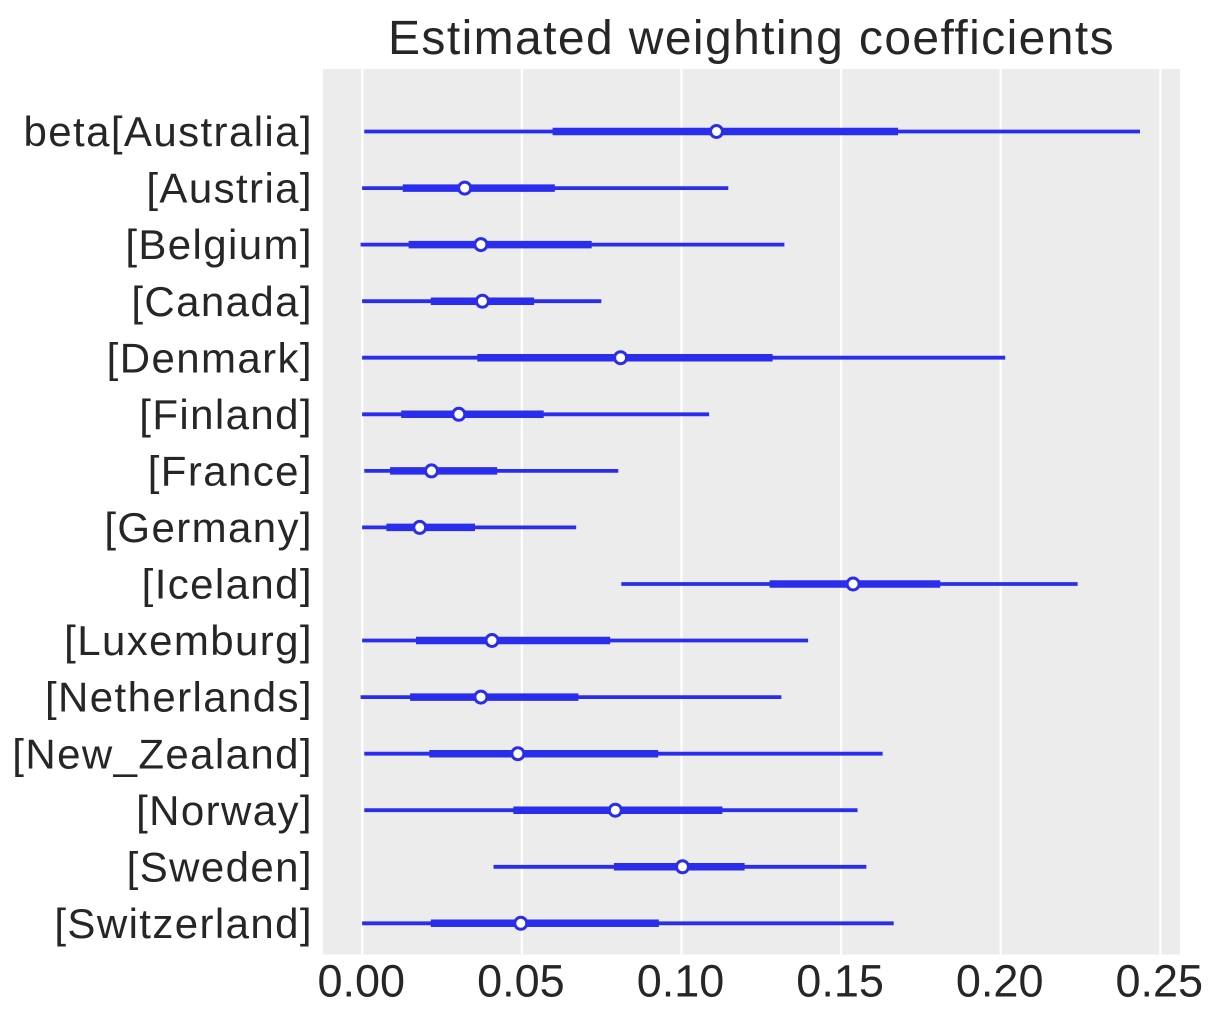 The image size is (1223, 1023). Describe the element at coordinates (220, 866) in the screenshot. I see `svg-text: [Sweden]` at that location.